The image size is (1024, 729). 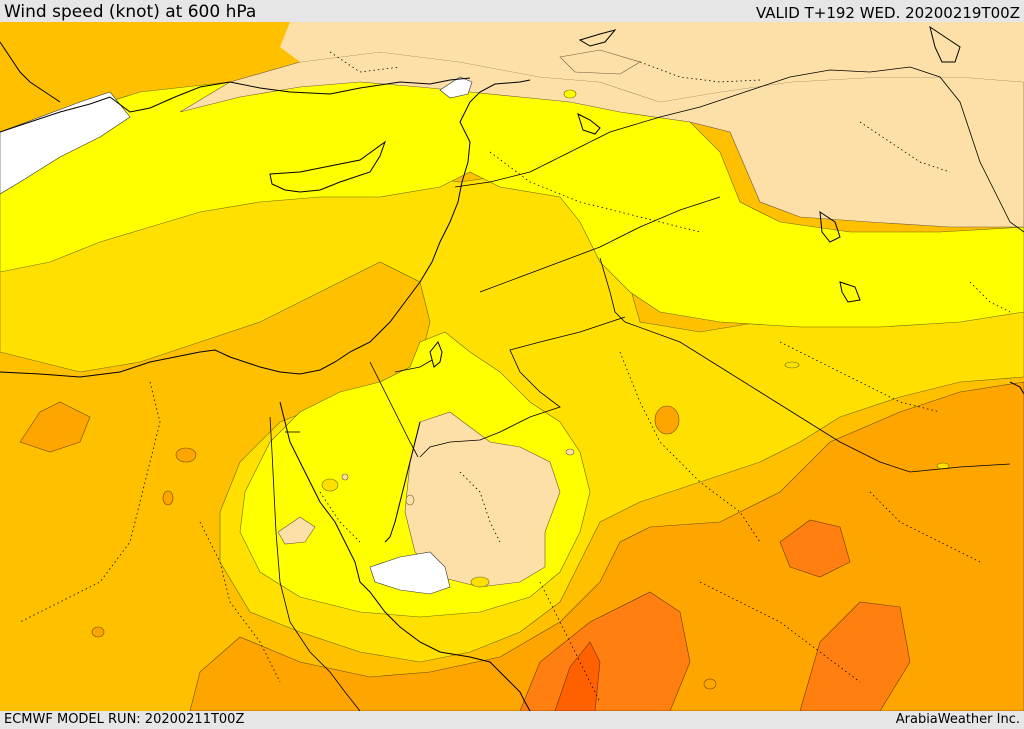 I want to click on valid-time: VALID T+192 WED. 20200219T00Z, so click(x=887, y=13).